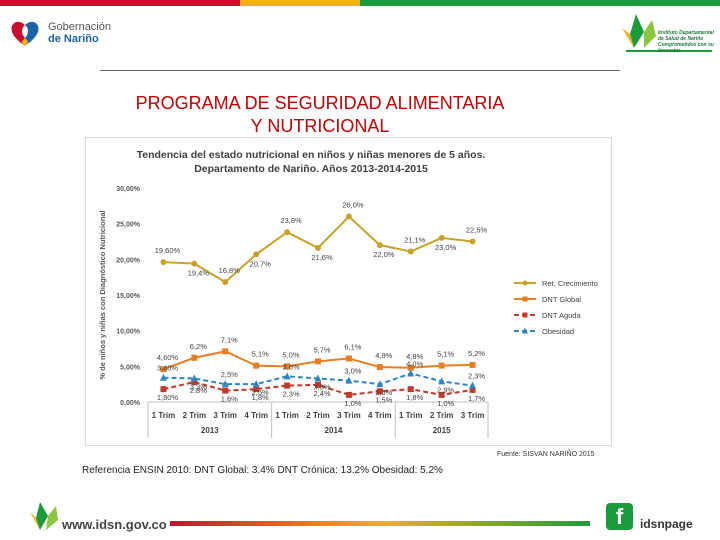 The width and height of the screenshot is (720, 540). What do you see at coordinates (198, 346) in the screenshot?
I see `data-label: 6,2%` at bounding box center [198, 346].